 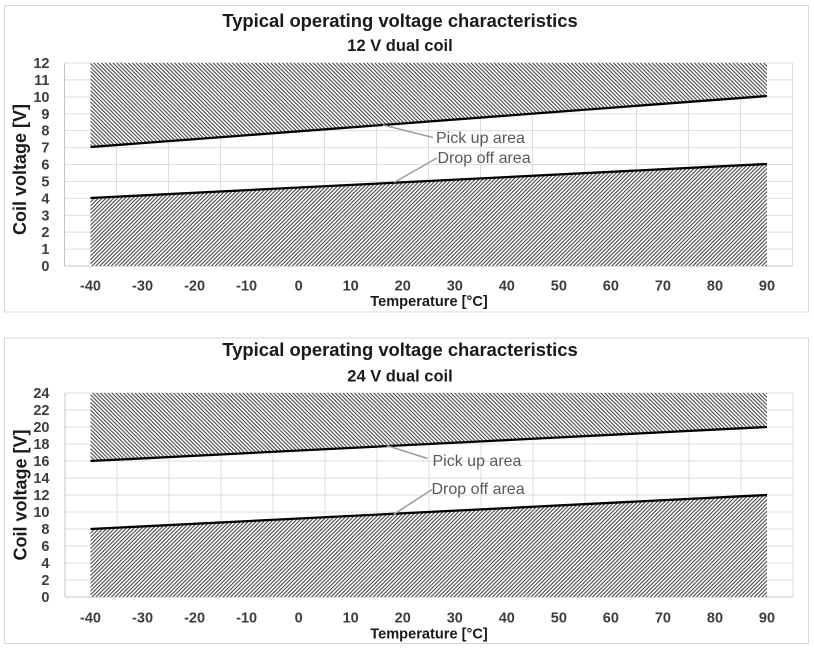 I want to click on svg-text: 16, so click(x=41, y=462).